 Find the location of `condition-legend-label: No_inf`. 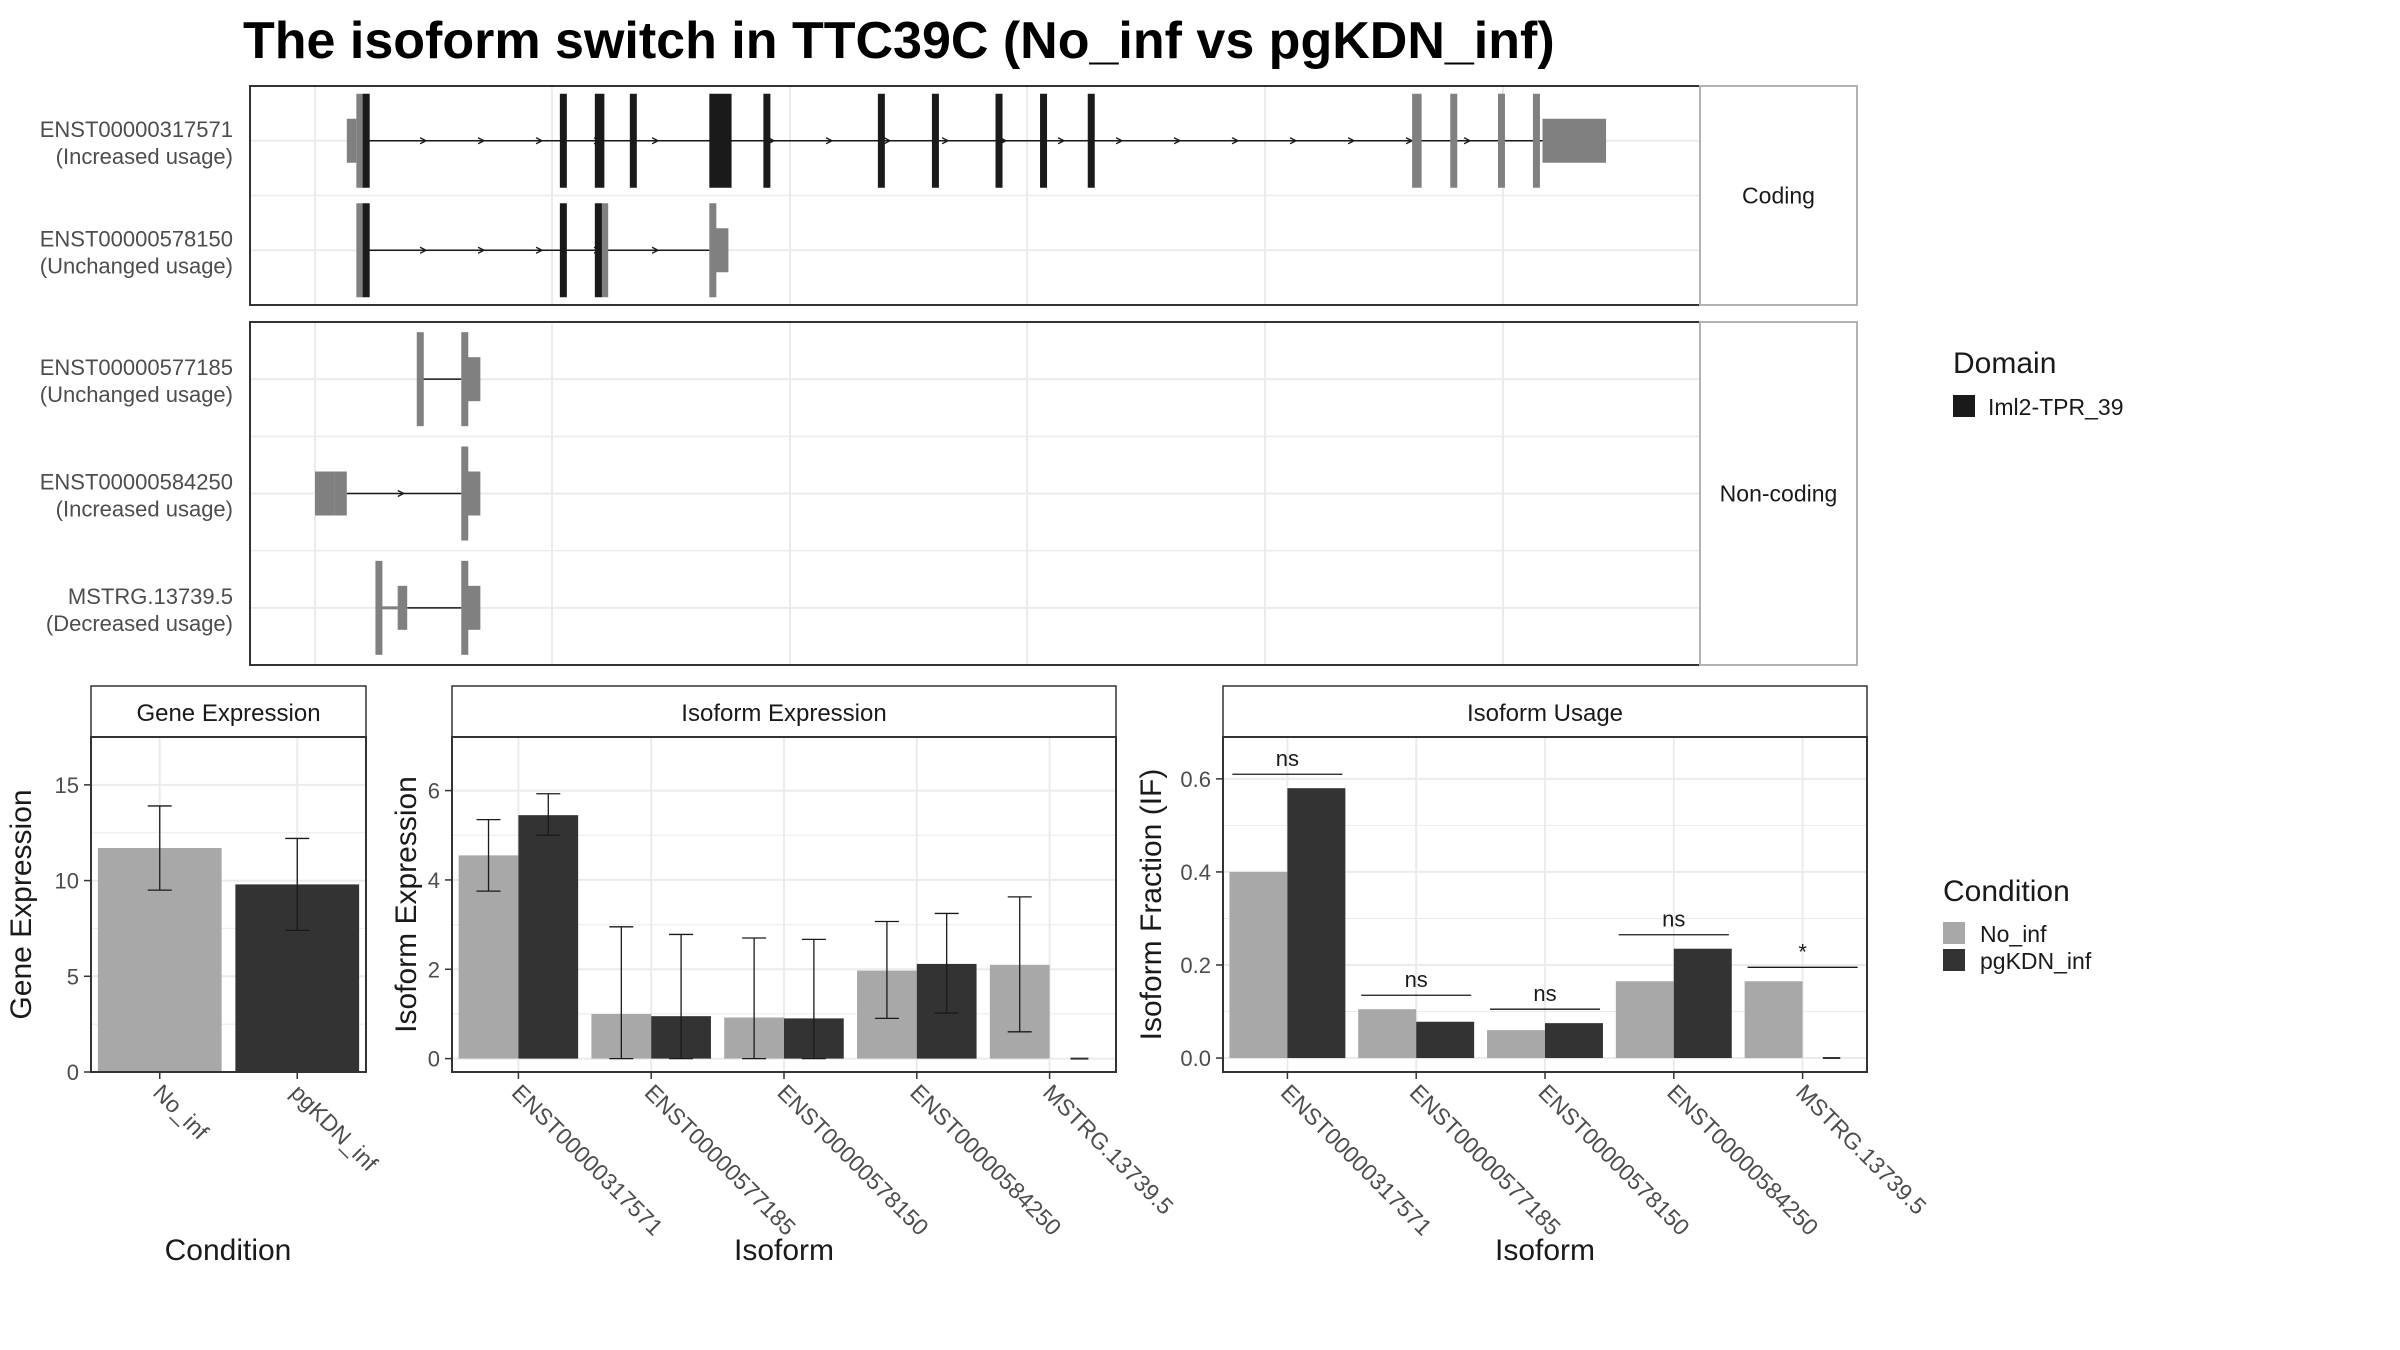

condition-legend-label: No_inf is located at coordinates (2013, 934).